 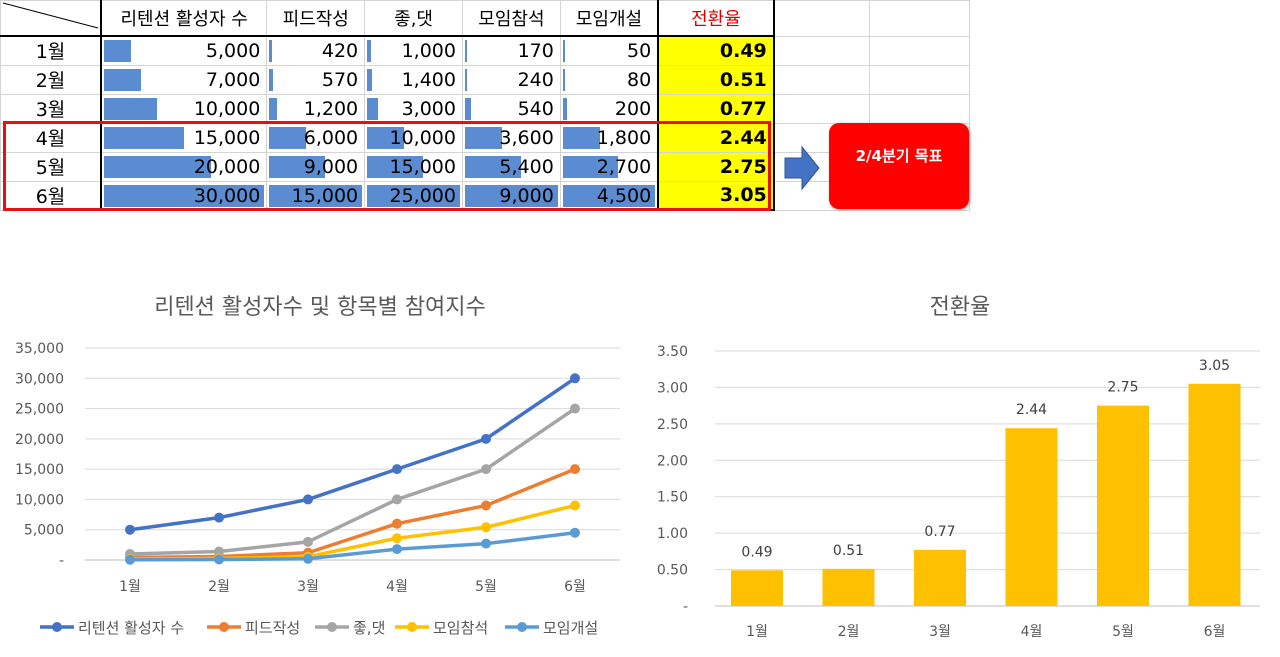 I want to click on rate-cell: 2.44, so click(x=716, y=137).